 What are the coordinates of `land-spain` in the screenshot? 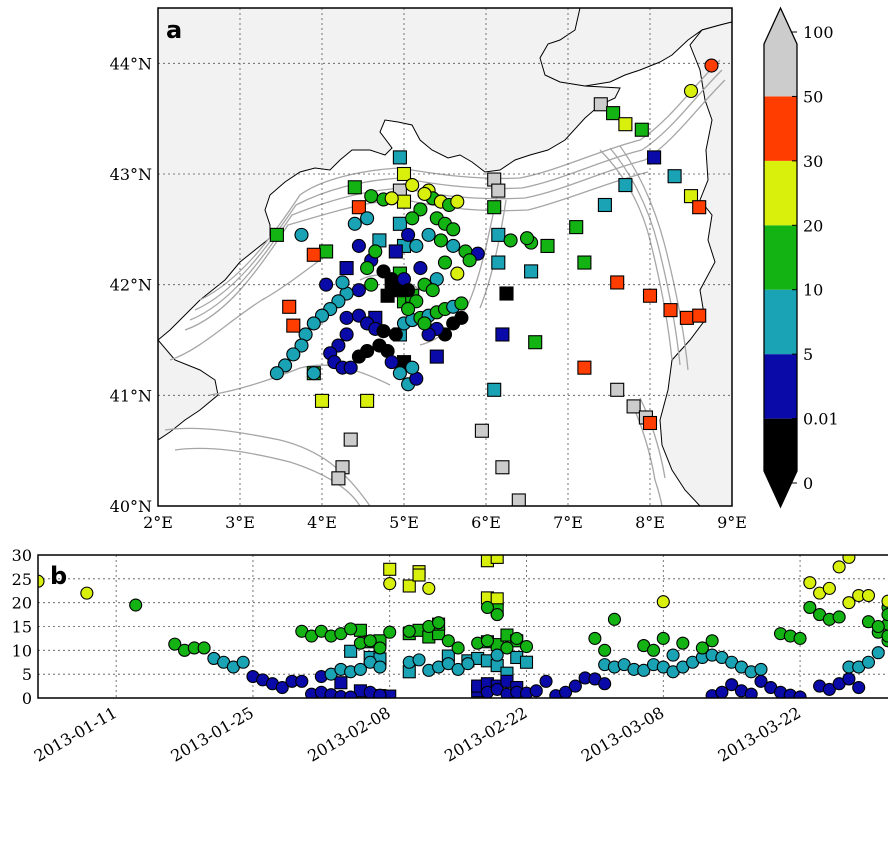 It's located at (188, 390).